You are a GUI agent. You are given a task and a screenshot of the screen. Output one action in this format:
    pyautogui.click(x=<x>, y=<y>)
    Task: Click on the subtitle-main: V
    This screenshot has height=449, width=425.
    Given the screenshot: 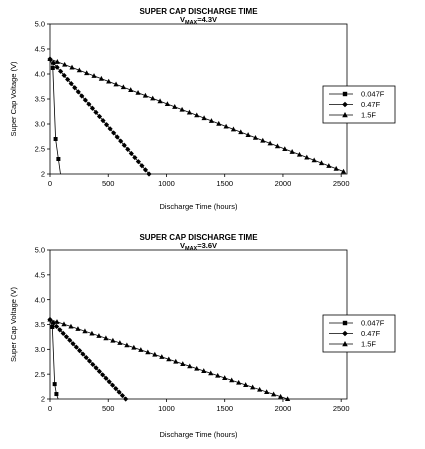 What is the action you would take?
    pyautogui.click(x=182, y=19)
    